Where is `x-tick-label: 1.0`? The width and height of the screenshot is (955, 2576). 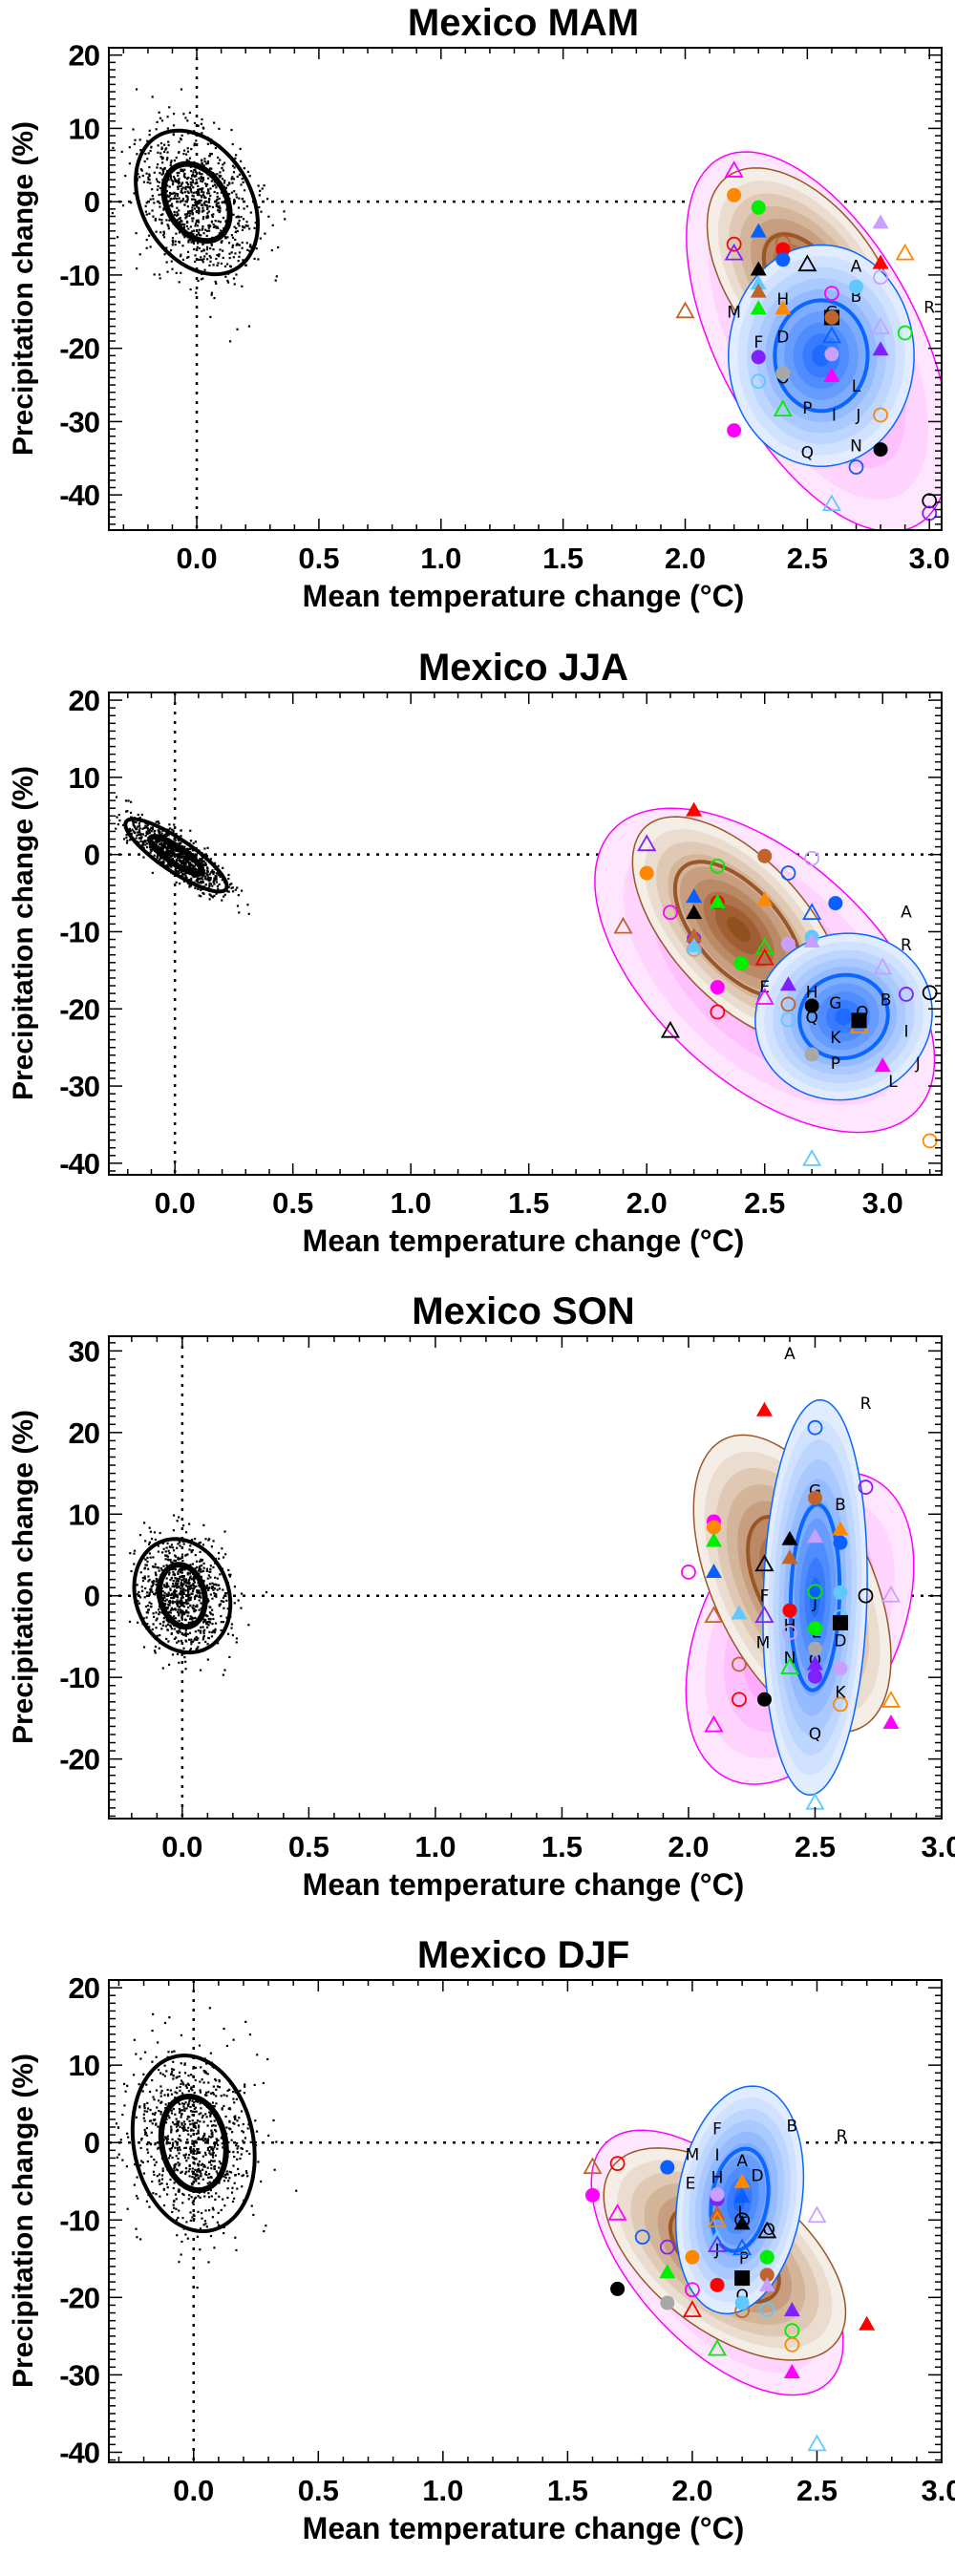
x-tick-label: 1.0 is located at coordinates (435, 1846).